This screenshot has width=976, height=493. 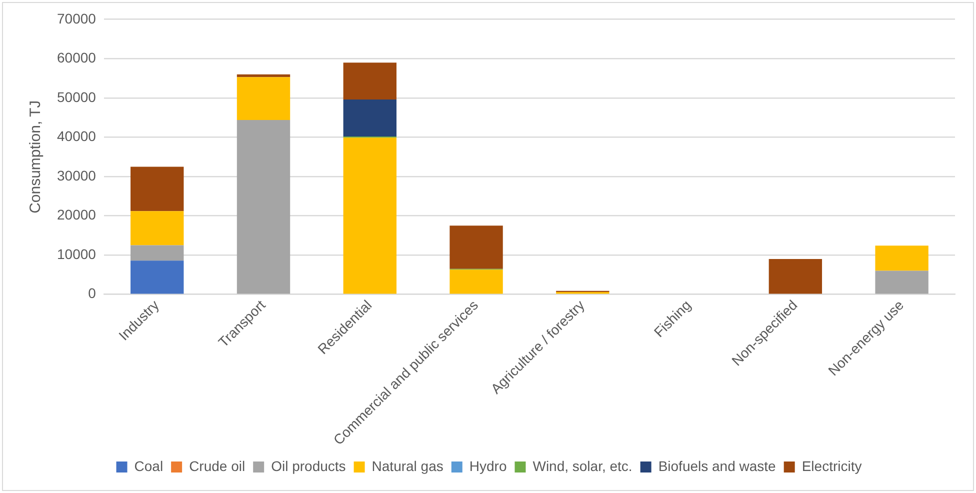 I want to click on y-tick-label: 30000, so click(x=76, y=175).